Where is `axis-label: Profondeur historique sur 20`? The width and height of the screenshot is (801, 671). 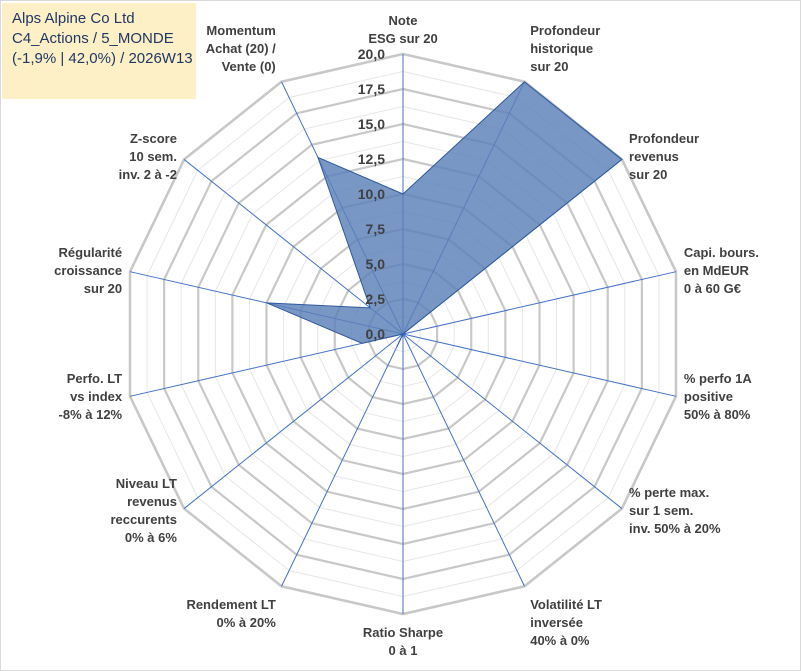 axis-label: Profondeur historique sur 20 is located at coordinates (565, 48).